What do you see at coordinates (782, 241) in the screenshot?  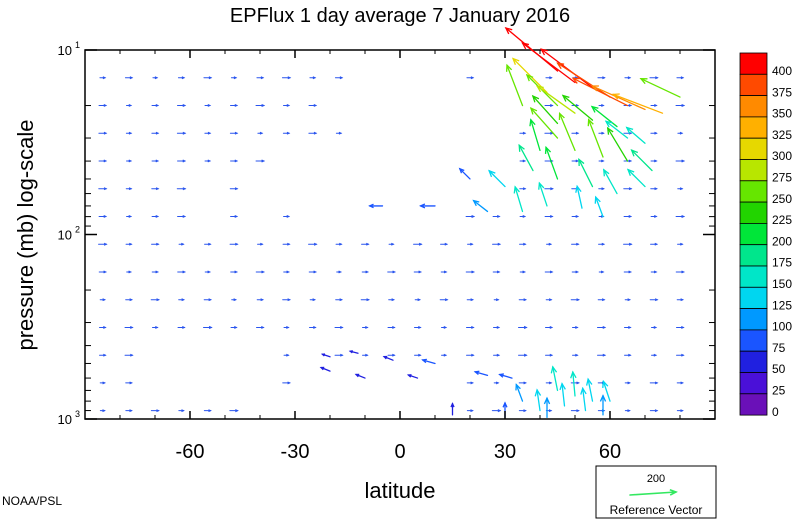 I see `colorbar-label: 200` at bounding box center [782, 241].